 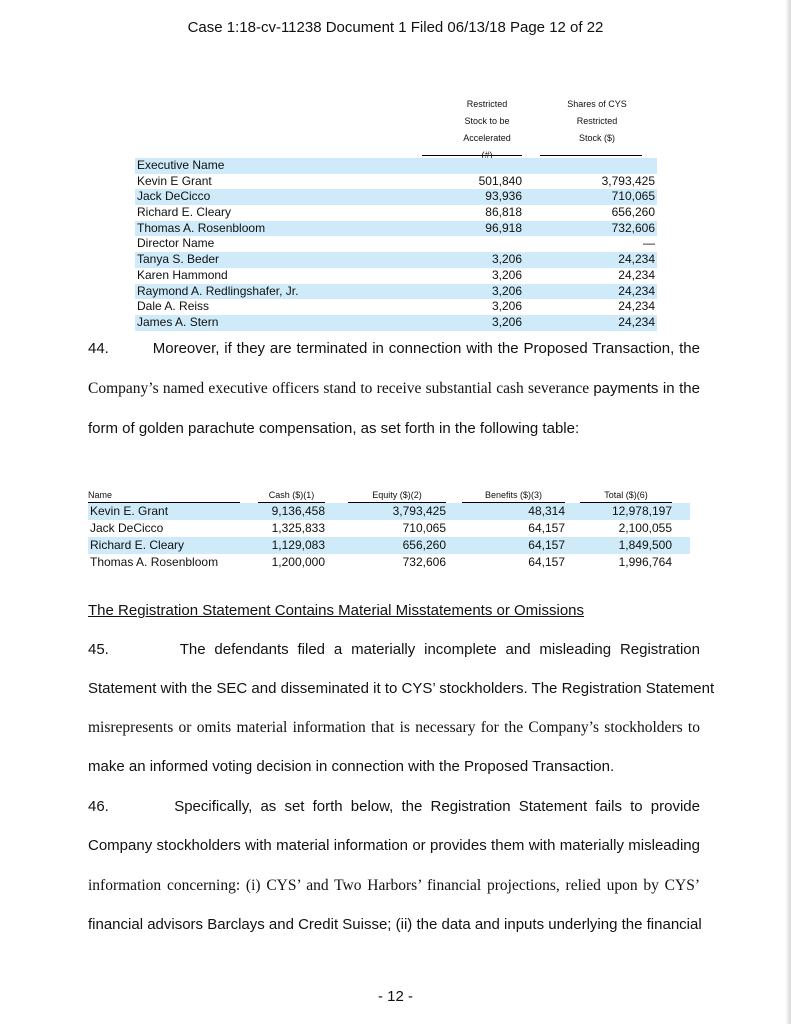 I want to click on row-name: Kevin E Grant, so click(x=174, y=180).